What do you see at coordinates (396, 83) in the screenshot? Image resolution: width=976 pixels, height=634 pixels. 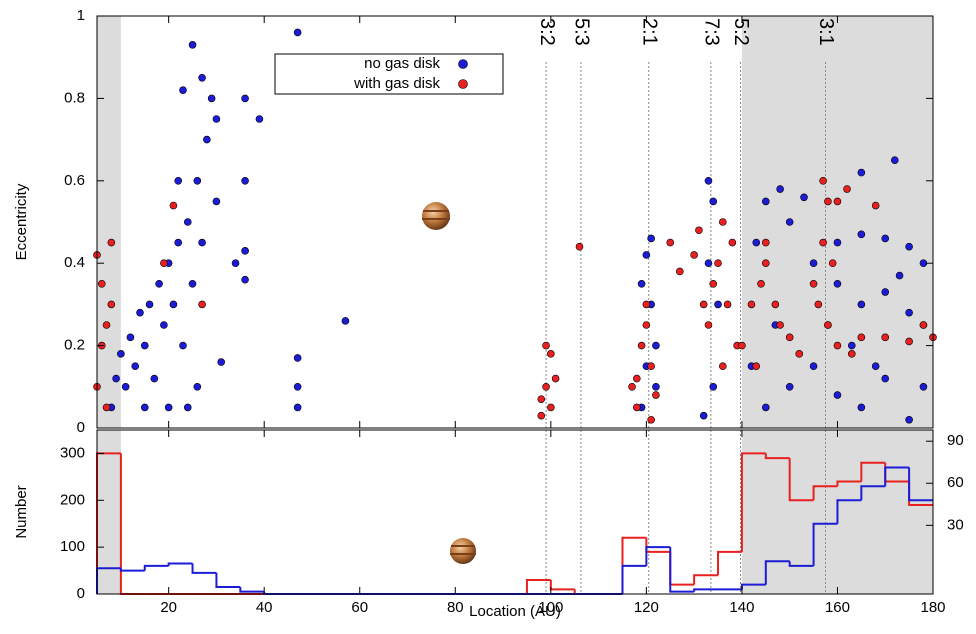 I see `legend-label: with gas disk` at bounding box center [396, 83].